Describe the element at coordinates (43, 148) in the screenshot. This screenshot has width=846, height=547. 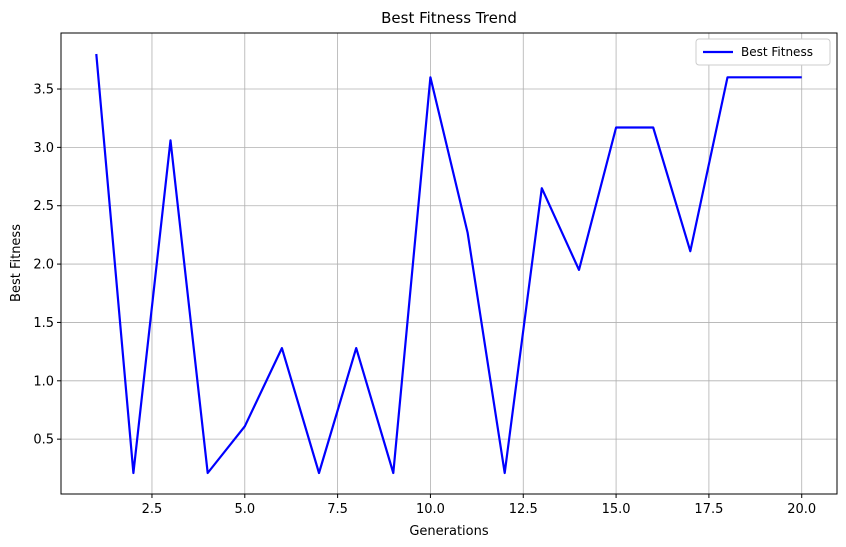
I see `y-tick-label: 3.0` at that location.